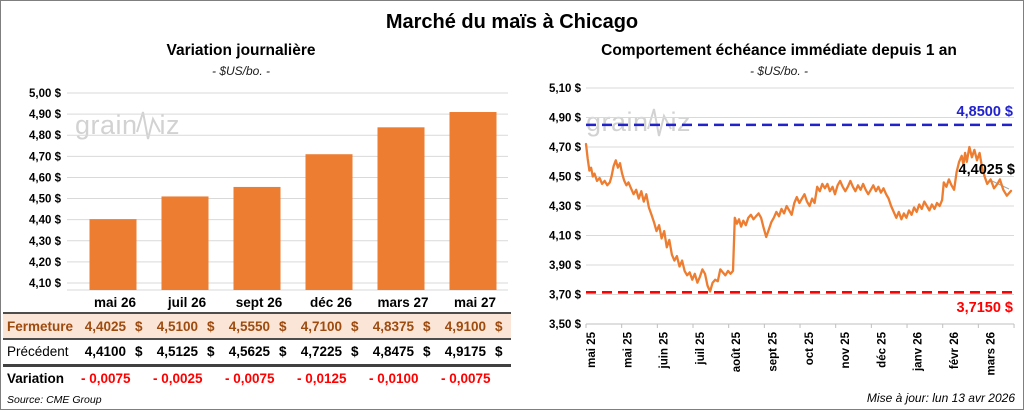 The height and width of the screenshot is (410, 1024). I want to click on page-title: Marché du maïs à Chicago, so click(512, 22).